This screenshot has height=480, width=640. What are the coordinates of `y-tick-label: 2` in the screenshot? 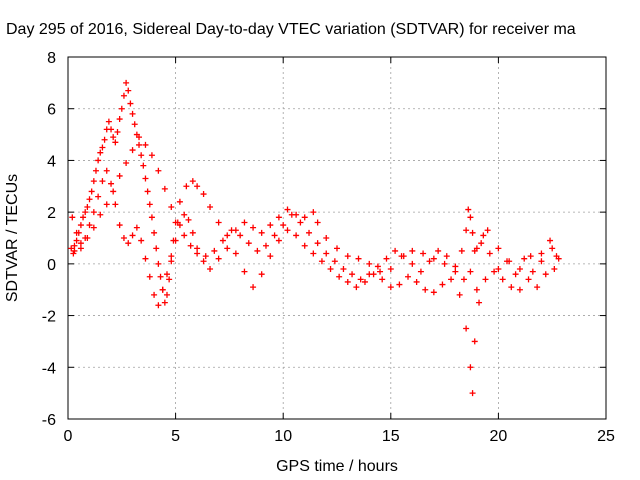 It's located at (51, 213).